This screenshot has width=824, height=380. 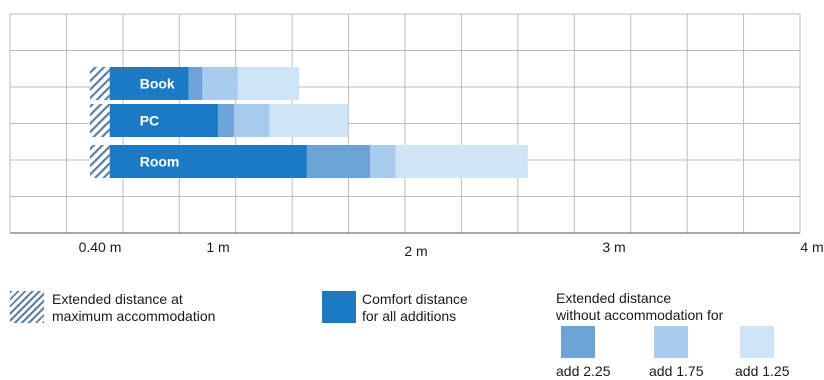 What do you see at coordinates (208, 161) in the screenshot?
I see `bar-room-comfort` at bounding box center [208, 161].